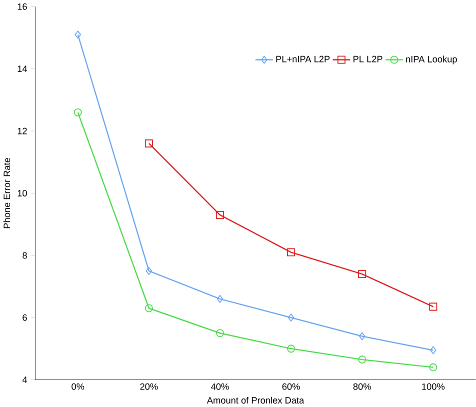 Image resolution: width=476 pixels, height=407 pixels. Describe the element at coordinates (25, 379) in the screenshot. I see `y-tick-label: 4` at that location.